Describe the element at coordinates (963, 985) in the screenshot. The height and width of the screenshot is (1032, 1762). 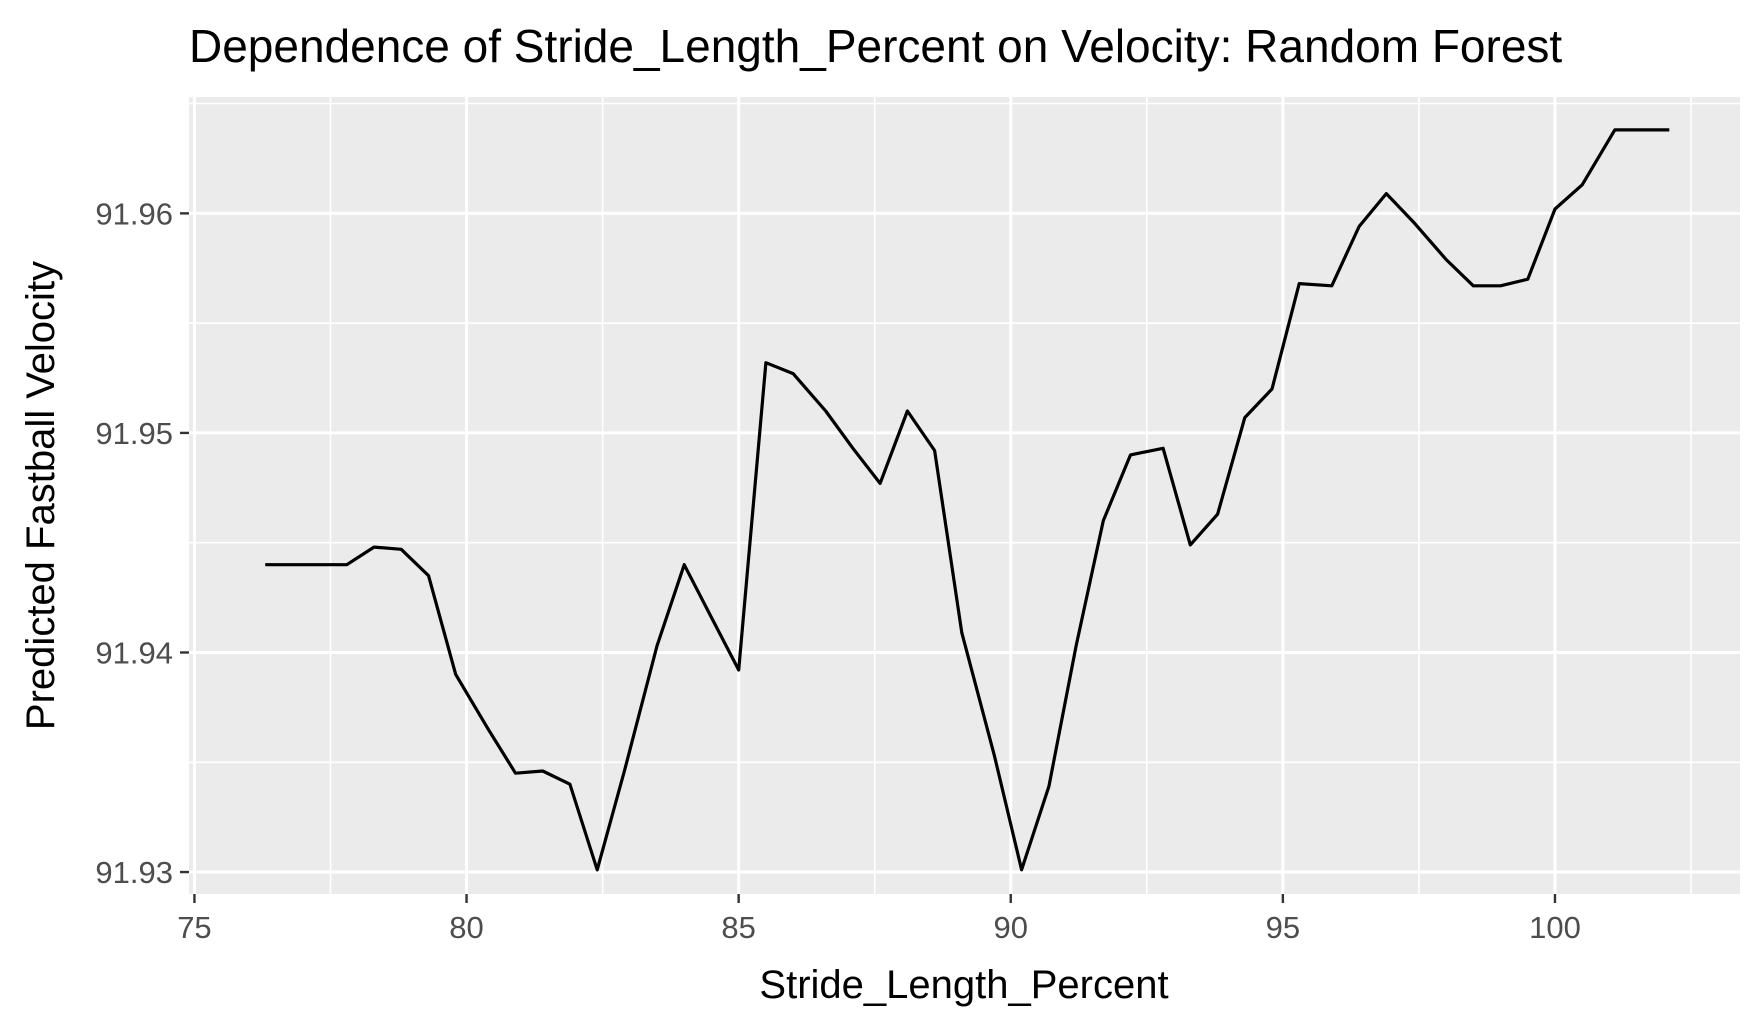
I see `x-axis-title: Stride_Length_Percent` at that location.